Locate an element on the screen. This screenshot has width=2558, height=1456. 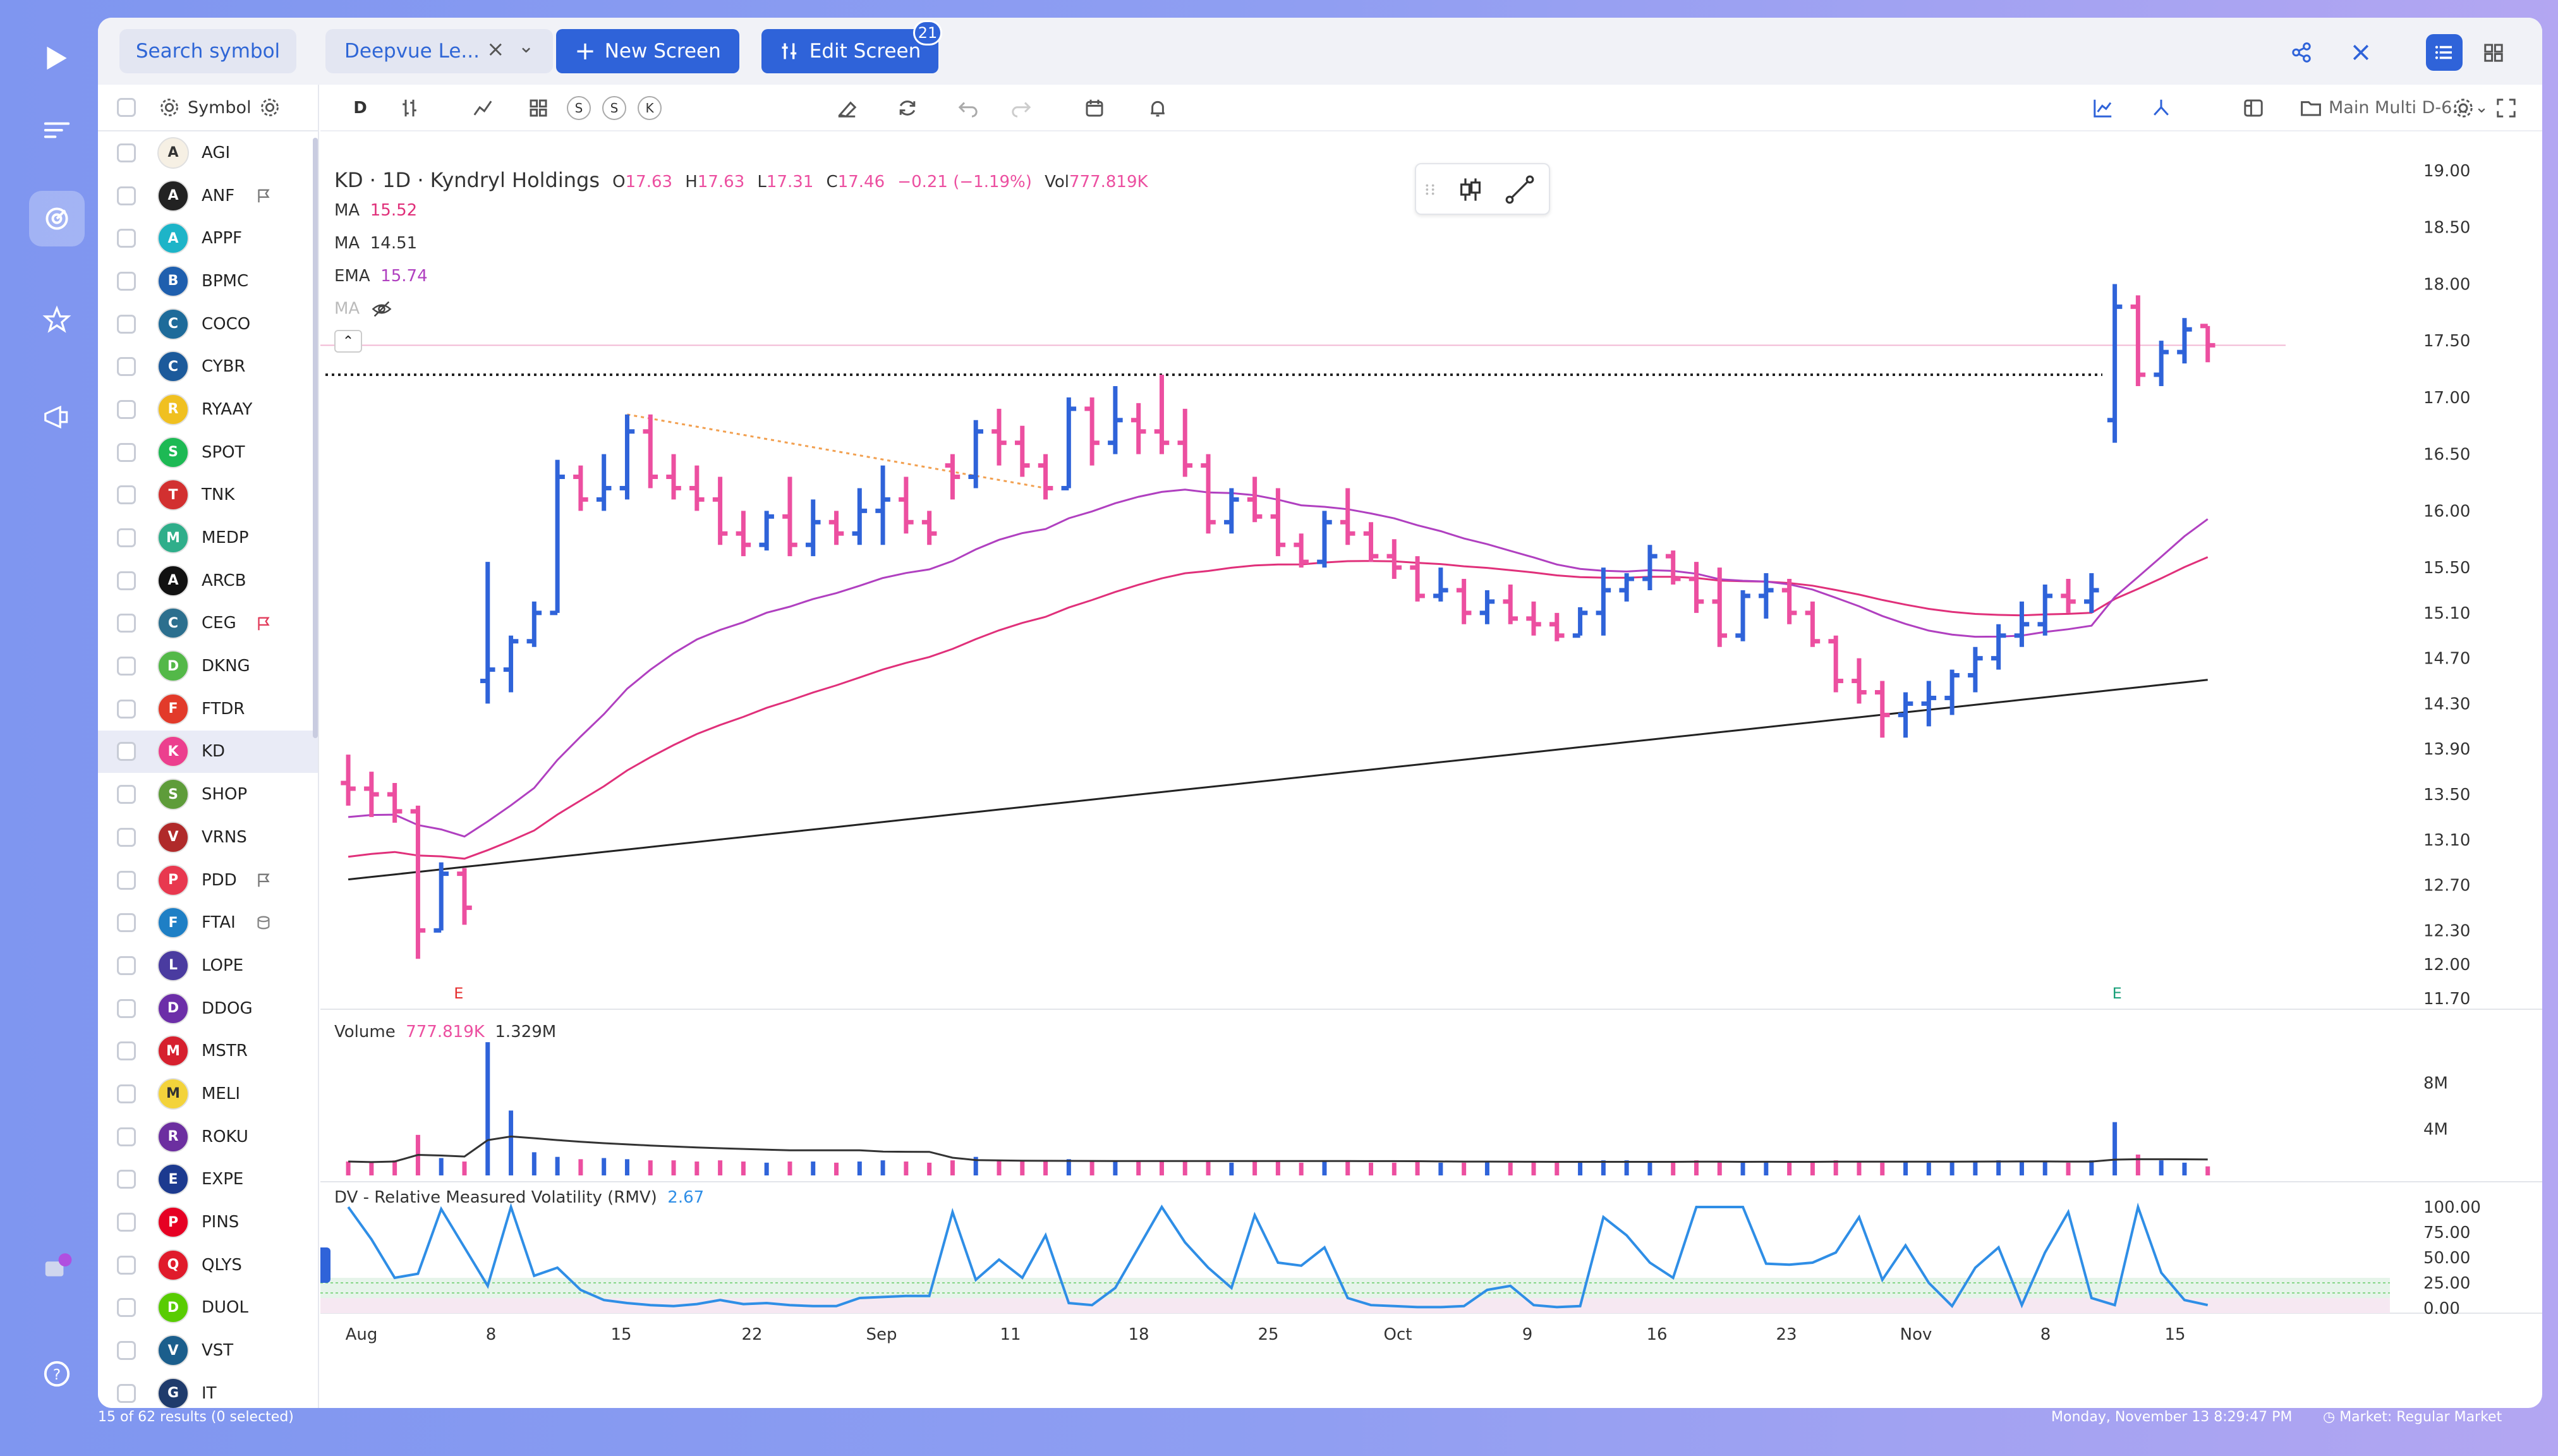
list-item: A AGI is located at coordinates (208, 152).